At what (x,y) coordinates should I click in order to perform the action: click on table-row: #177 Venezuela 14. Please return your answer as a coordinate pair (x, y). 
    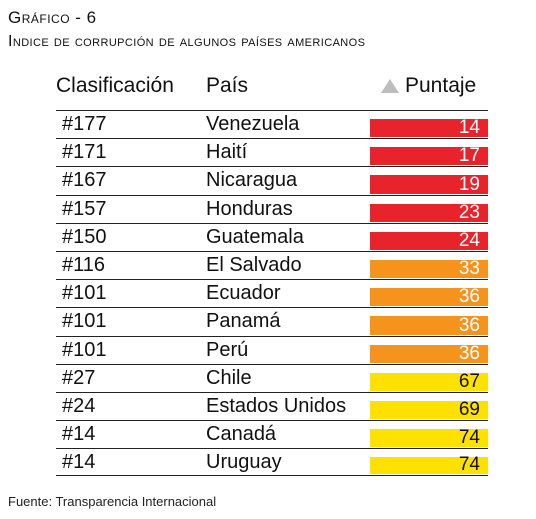
    Looking at the image, I should click on (272, 124).